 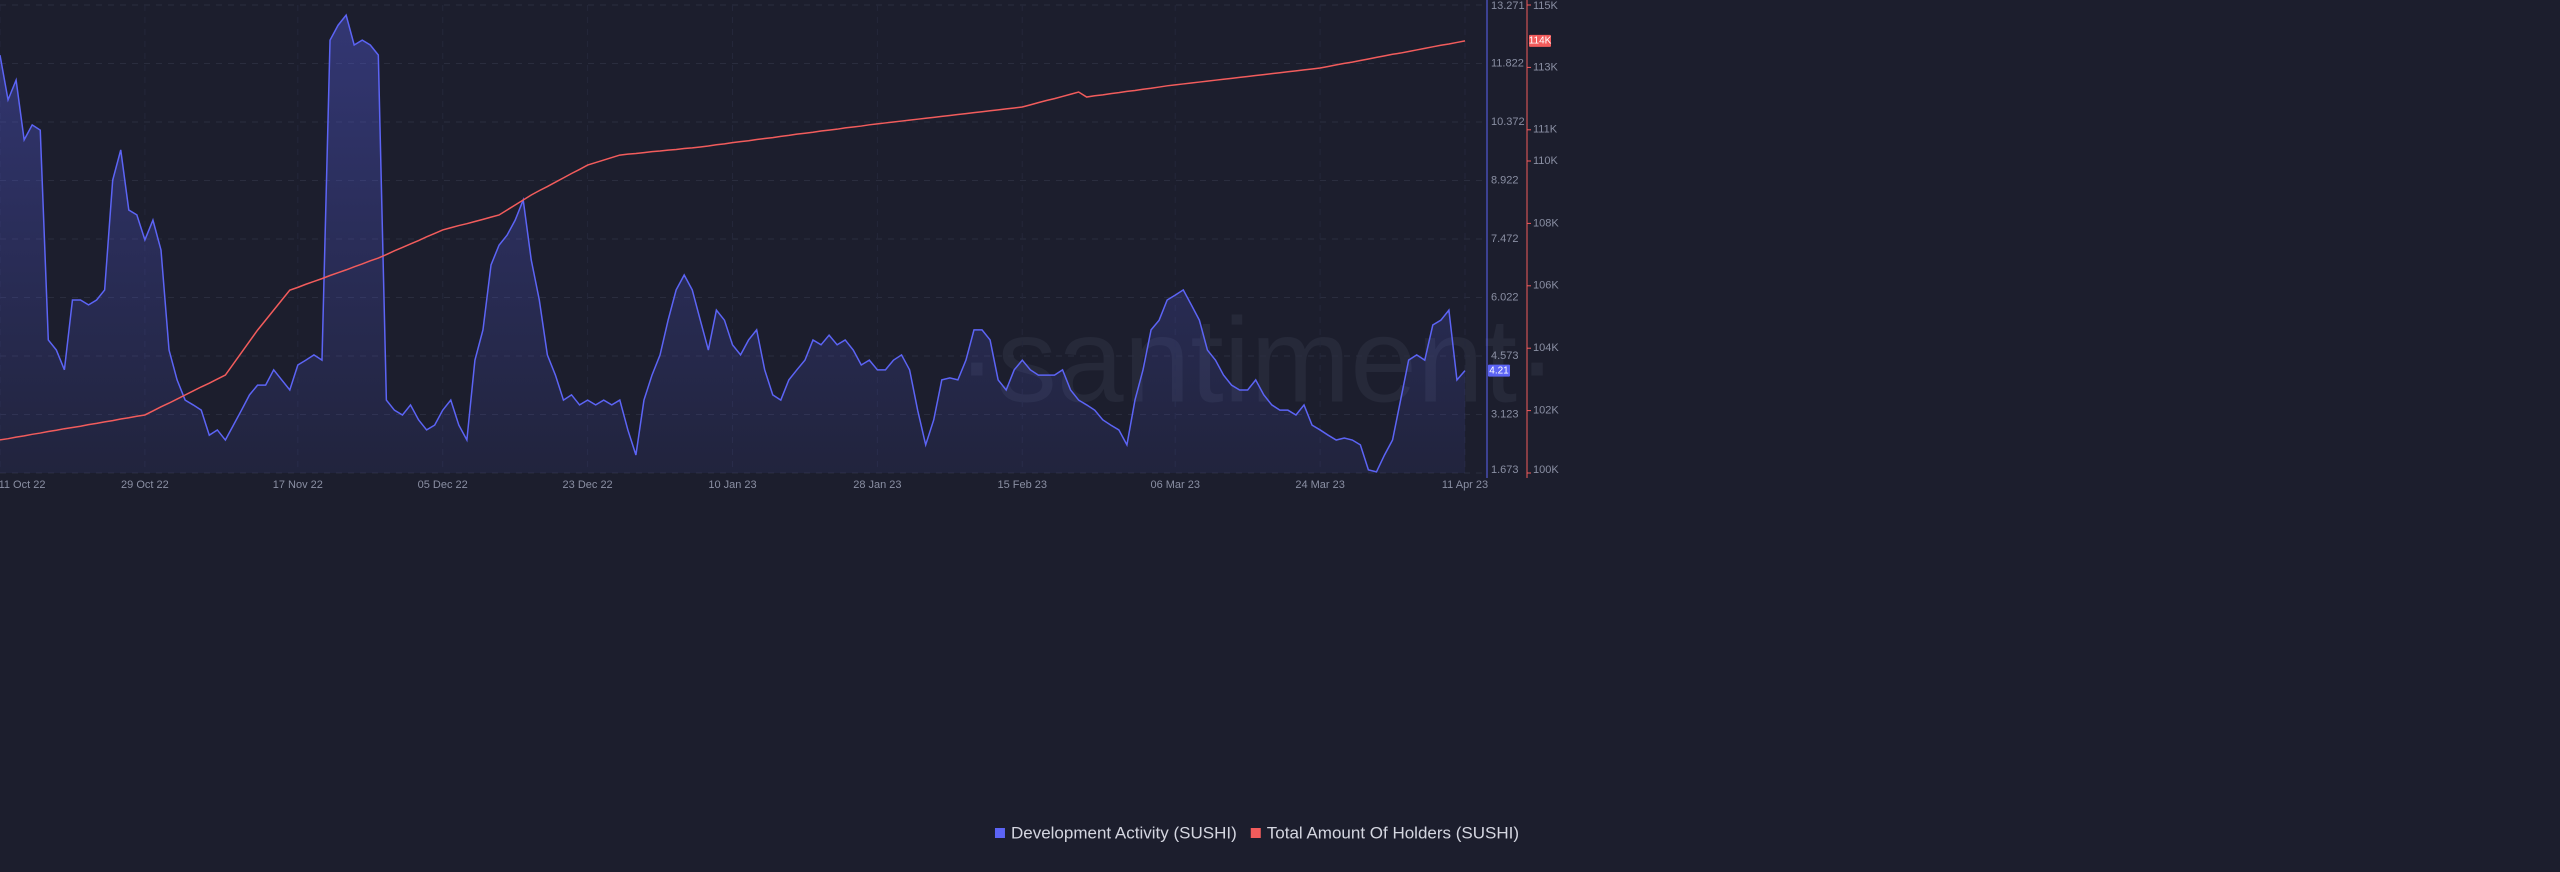 I want to click on y-tick-label: 1.673, so click(x=1505, y=470).